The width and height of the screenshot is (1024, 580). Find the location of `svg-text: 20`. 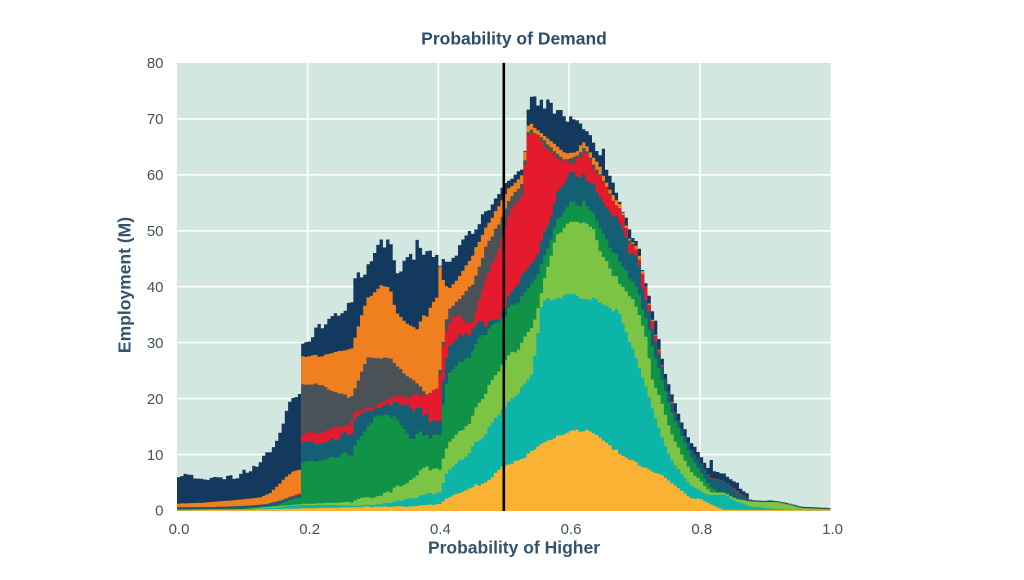

svg-text: 20 is located at coordinates (155, 399).